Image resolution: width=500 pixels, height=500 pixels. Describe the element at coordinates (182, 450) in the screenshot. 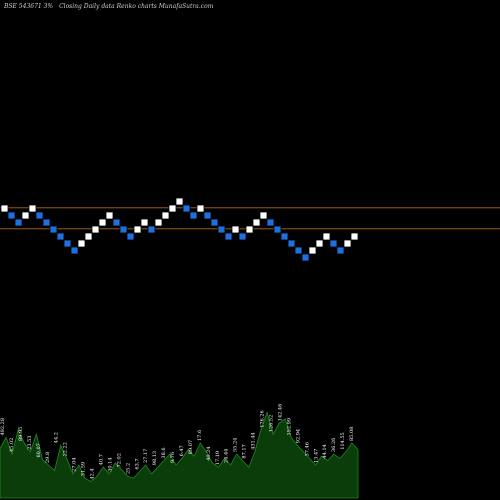

I see `volume-label: 6.47` at that location.